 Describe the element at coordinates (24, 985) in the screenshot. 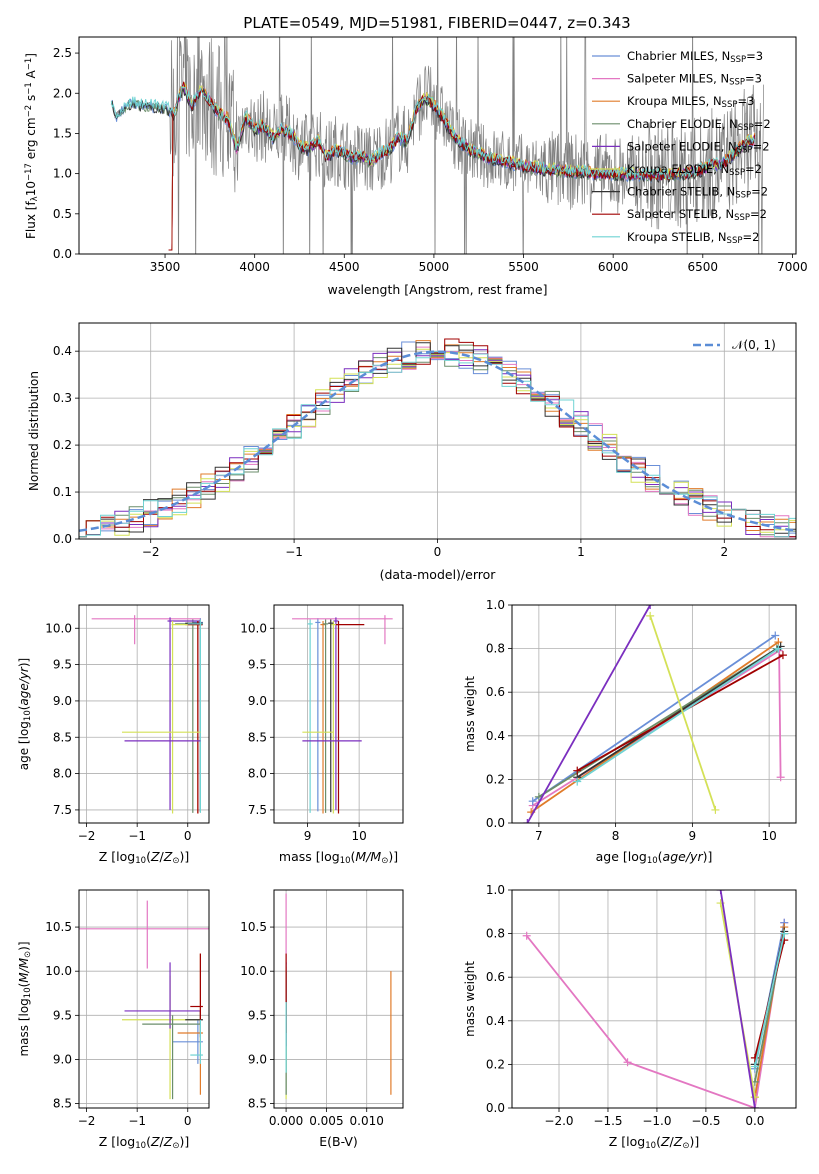

I see `label-part: (` at that location.